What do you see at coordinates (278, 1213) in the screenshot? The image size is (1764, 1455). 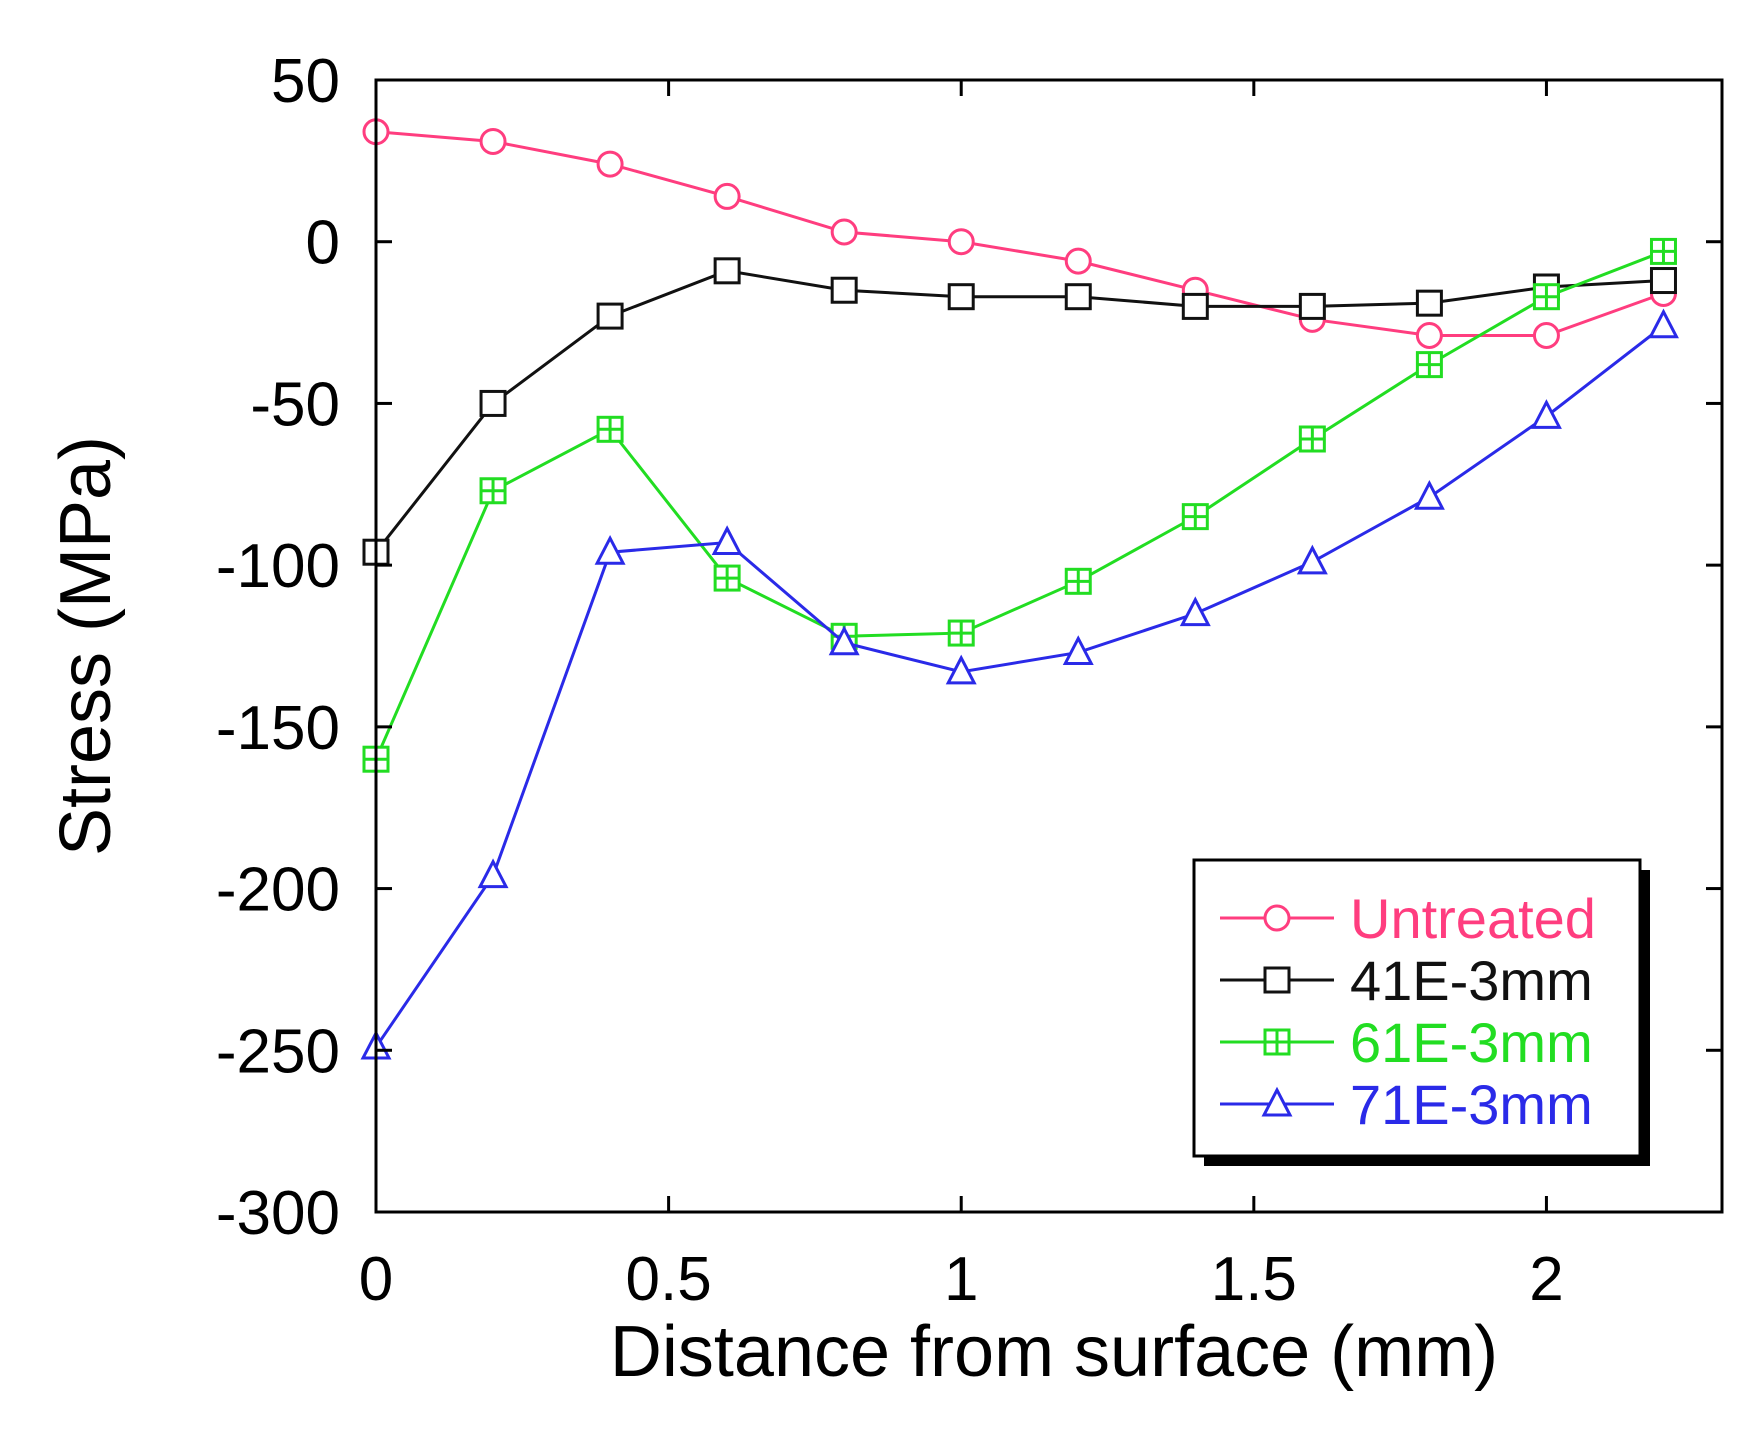 I see `y-tick-label: -300` at bounding box center [278, 1213].